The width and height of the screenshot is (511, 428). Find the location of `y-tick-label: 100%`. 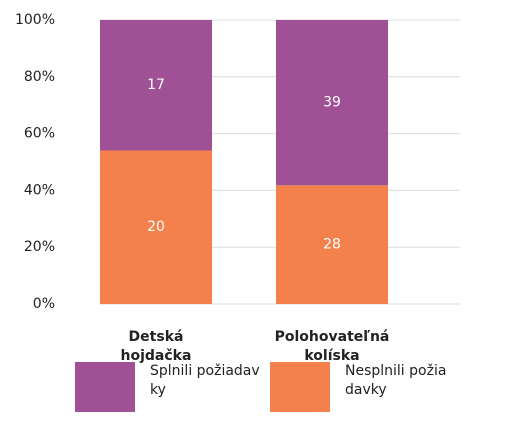

y-tick-label: 100% is located at coordinates (35, 20).